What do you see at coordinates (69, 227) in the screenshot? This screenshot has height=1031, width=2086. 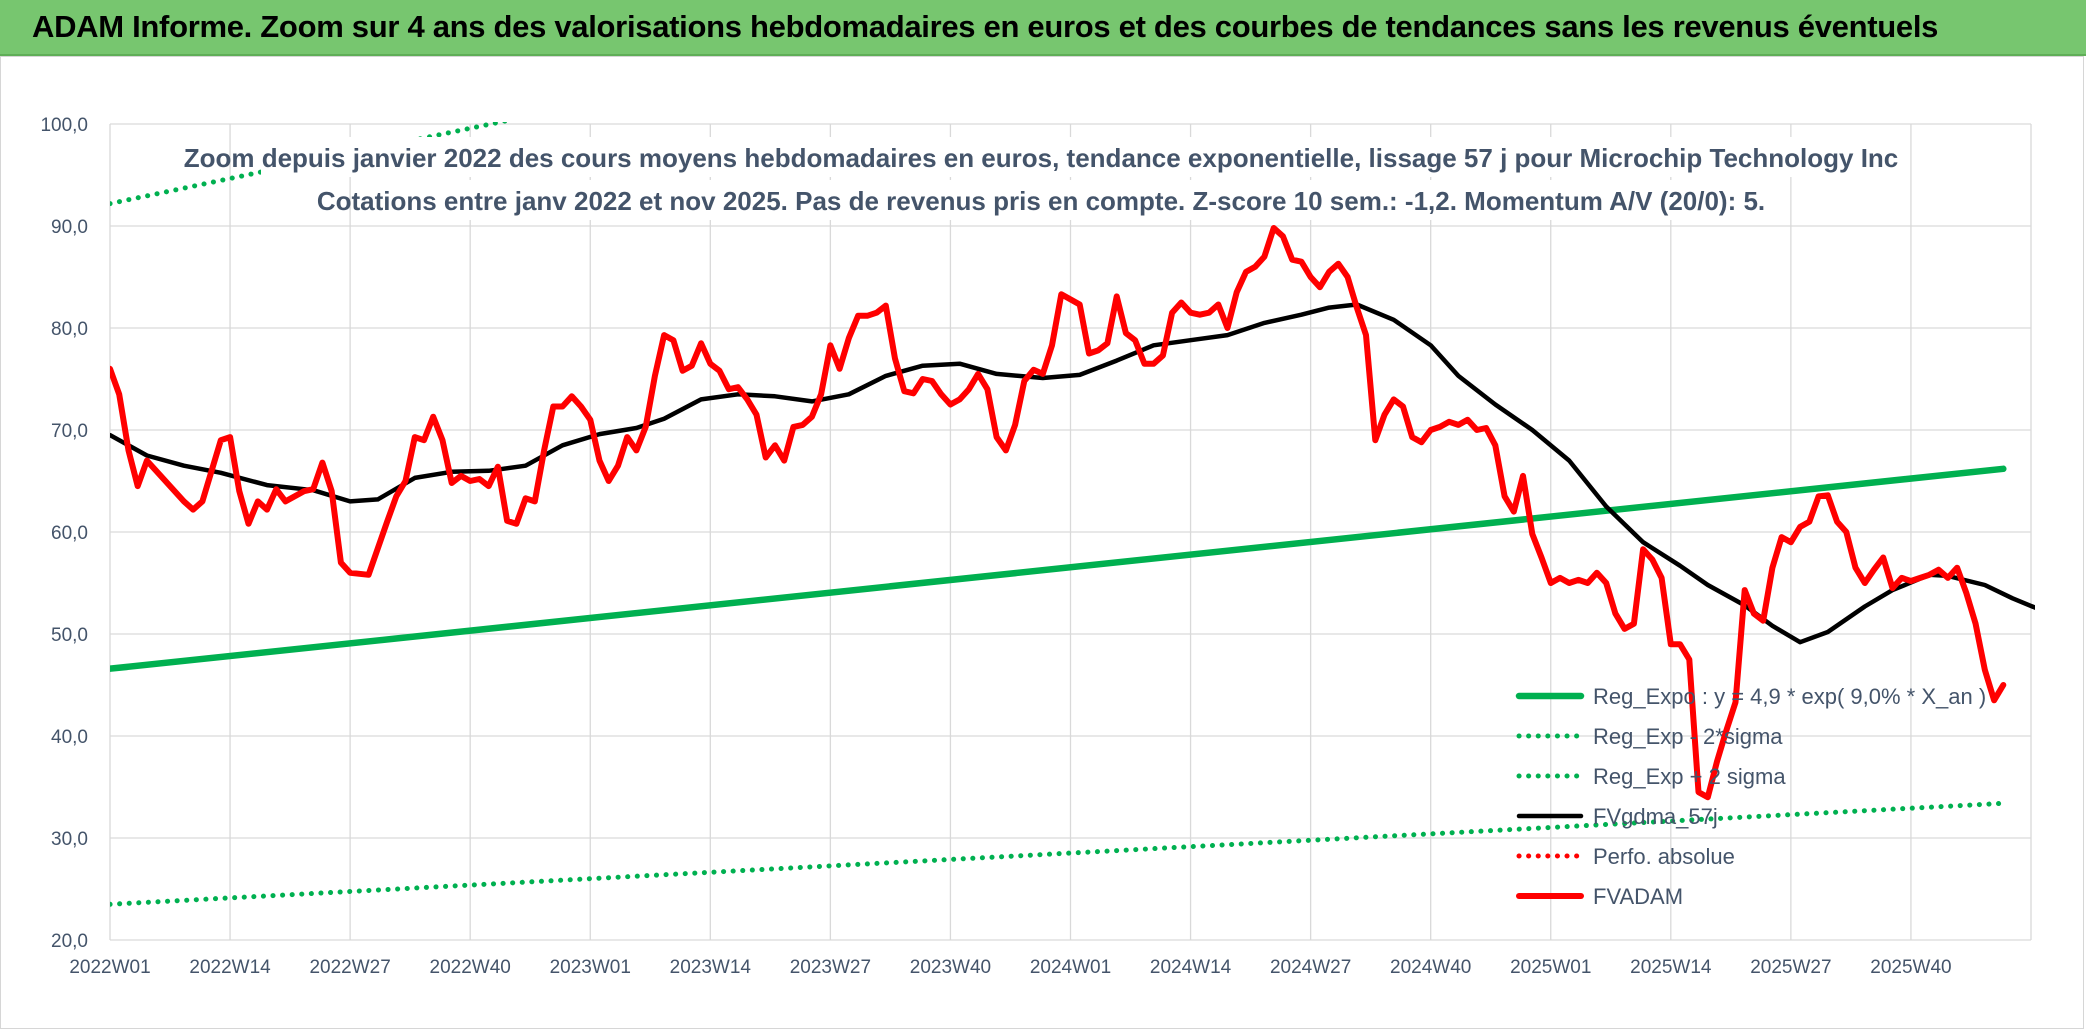 I see `y-tick-label: 90,0` at bounding box center [69, 227].